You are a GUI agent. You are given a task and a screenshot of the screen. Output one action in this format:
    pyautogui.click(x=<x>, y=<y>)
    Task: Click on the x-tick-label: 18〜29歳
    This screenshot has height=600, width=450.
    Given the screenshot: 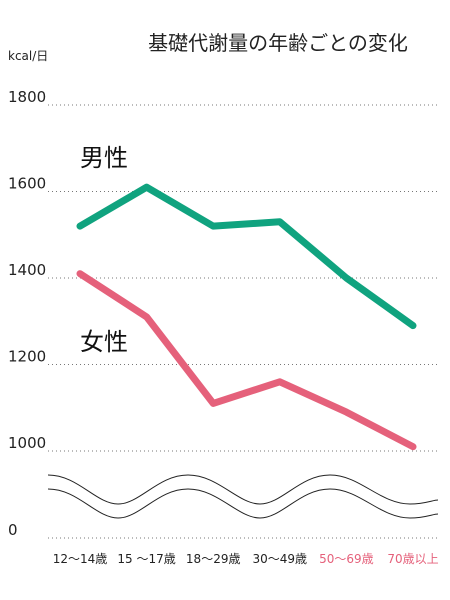 What is the action you would take?
    pyautogui.click(x=213, y=559)
    